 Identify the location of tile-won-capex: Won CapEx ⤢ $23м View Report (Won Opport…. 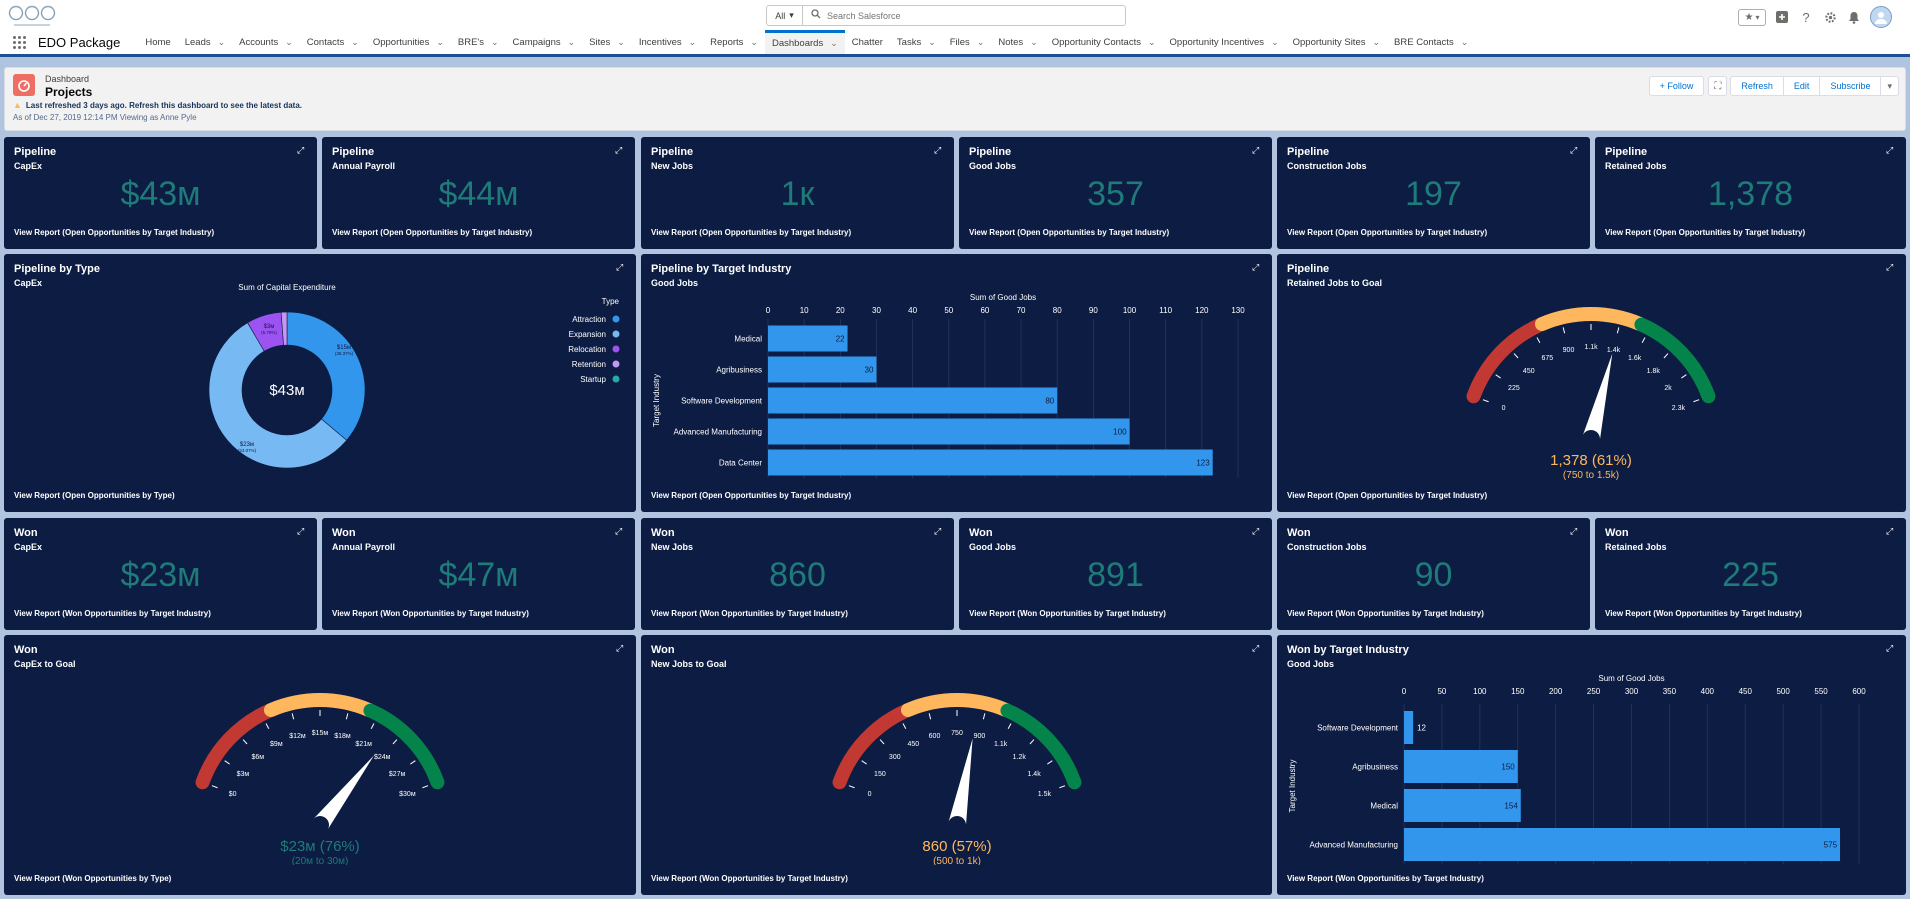
(160, 574).